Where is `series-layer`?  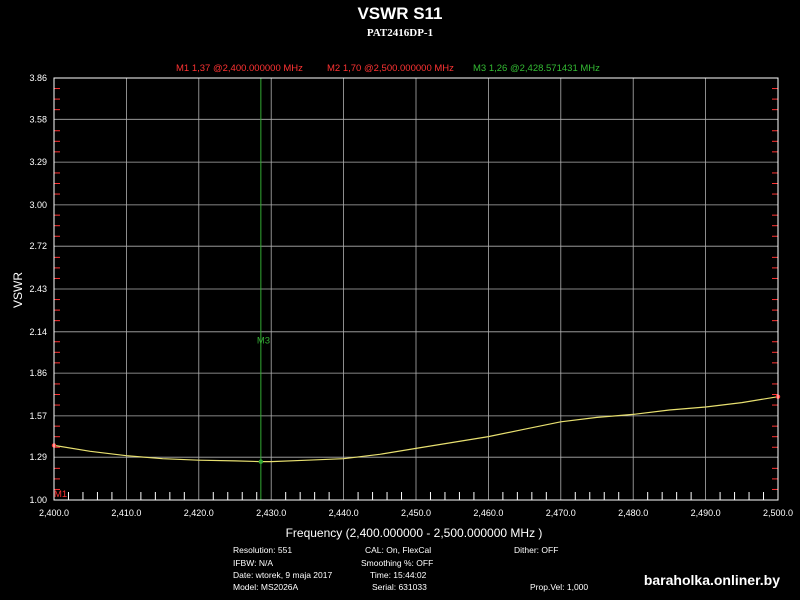
series-layer is located at coordinates (416, 429).